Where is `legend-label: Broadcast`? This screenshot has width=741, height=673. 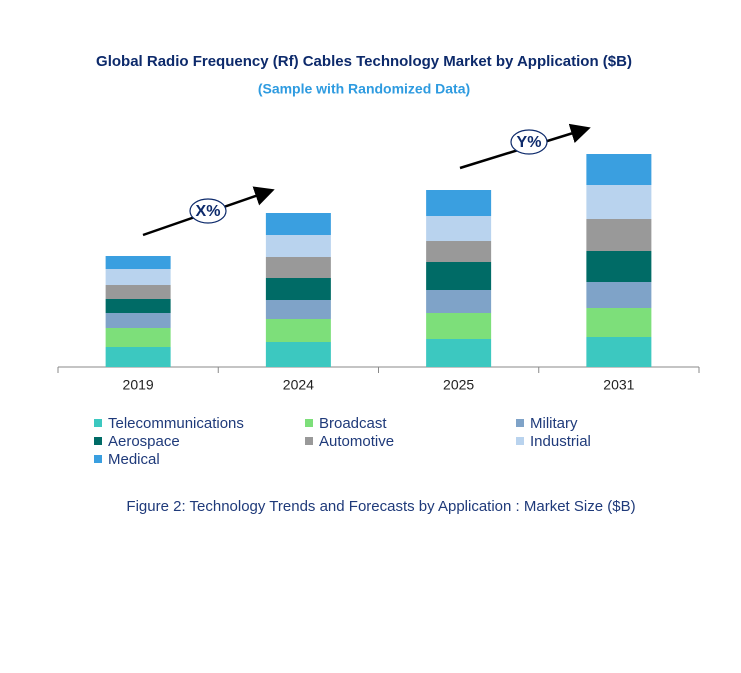 legend-label: Broadcast is located at coordinates (353, 423).